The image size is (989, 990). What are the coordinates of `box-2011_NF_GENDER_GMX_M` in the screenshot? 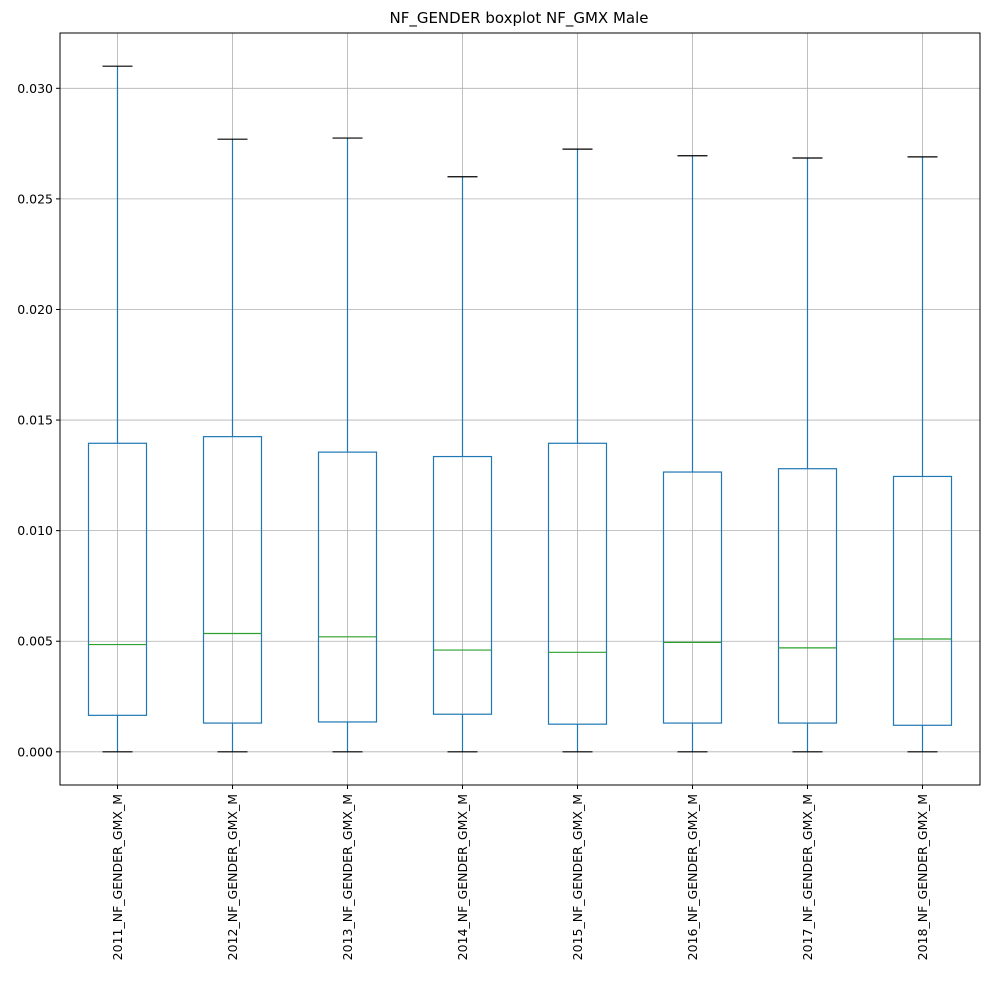 It's located at (117, 409).